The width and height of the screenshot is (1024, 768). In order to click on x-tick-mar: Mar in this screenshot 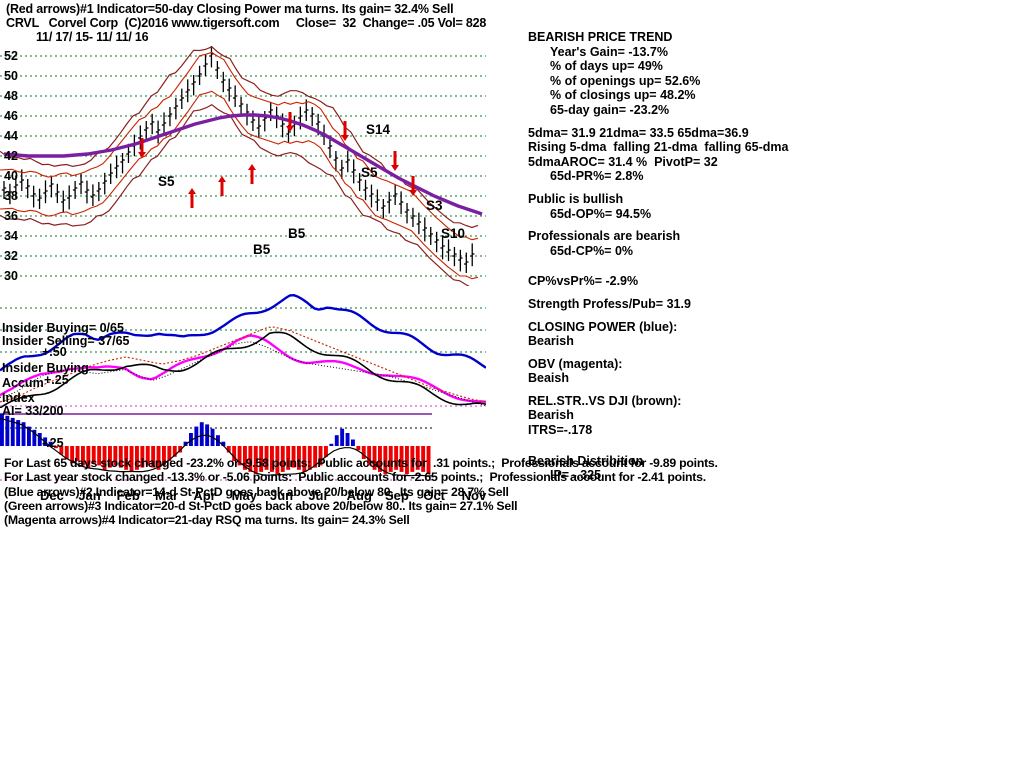, I will do `click(167, 495)`.